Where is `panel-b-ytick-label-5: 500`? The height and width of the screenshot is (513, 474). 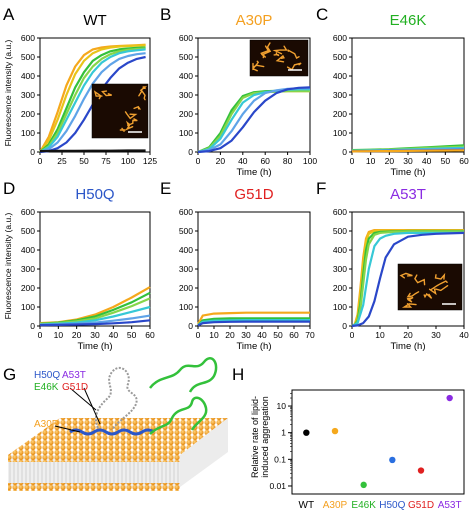
panel-b-ytick-label-5: 500 is located at coordinates (186, 57).